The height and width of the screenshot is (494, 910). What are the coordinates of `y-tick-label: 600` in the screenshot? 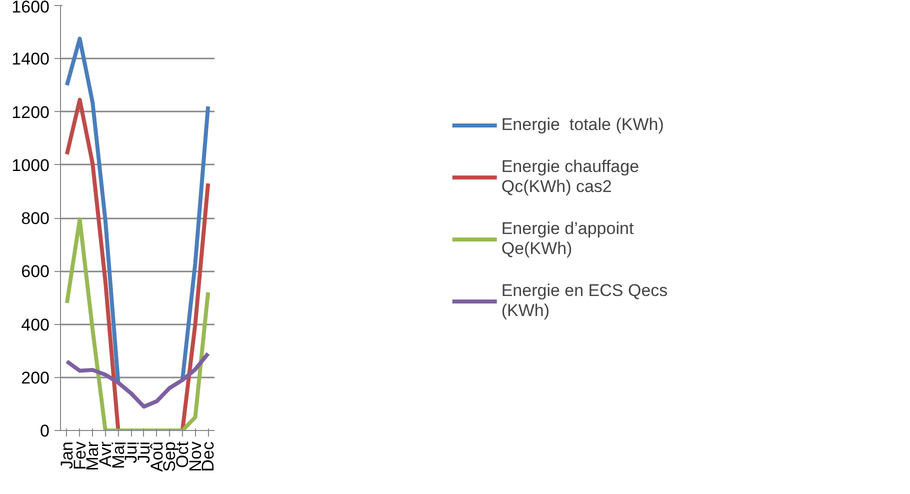 It's located at (35, 272).